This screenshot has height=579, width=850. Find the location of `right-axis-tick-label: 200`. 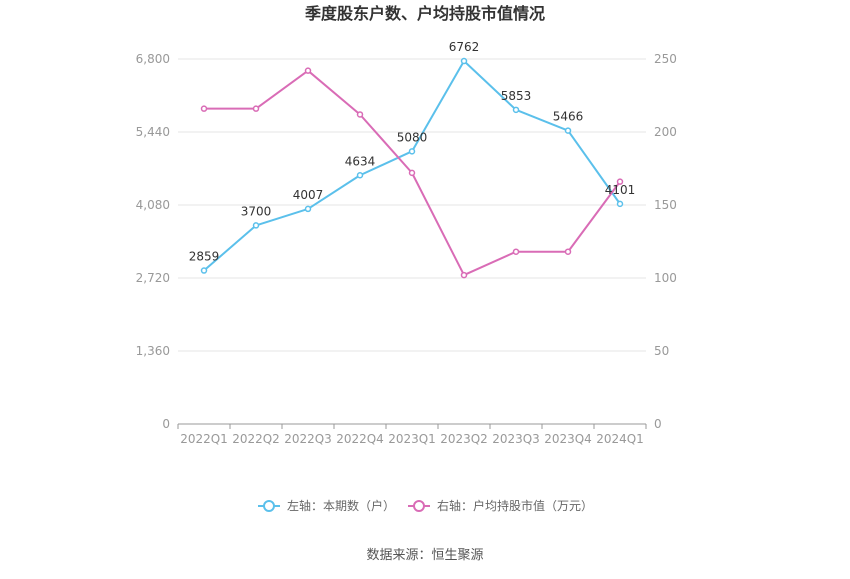

right-axis-tick-label: 200 is located at coordinates (665, 132).